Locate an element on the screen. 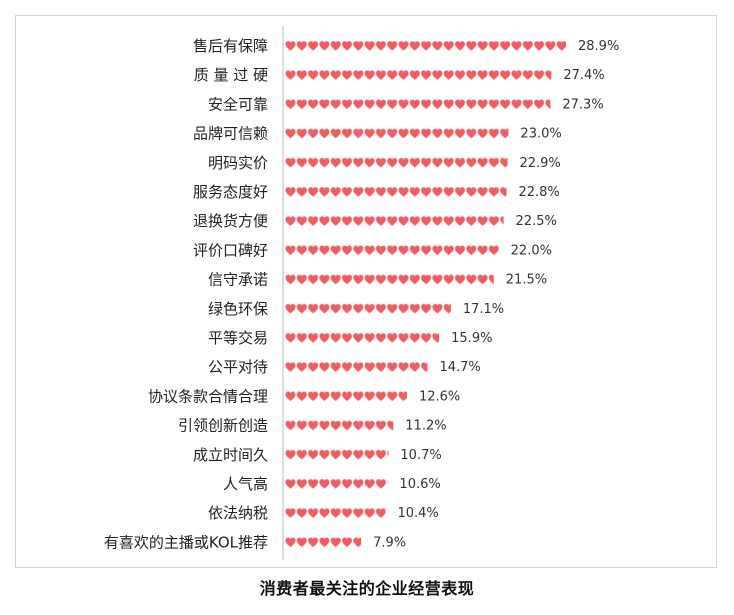 This screenshot has height=615, width=734. value-label: 27.4% is located at coordinates (583, 75).